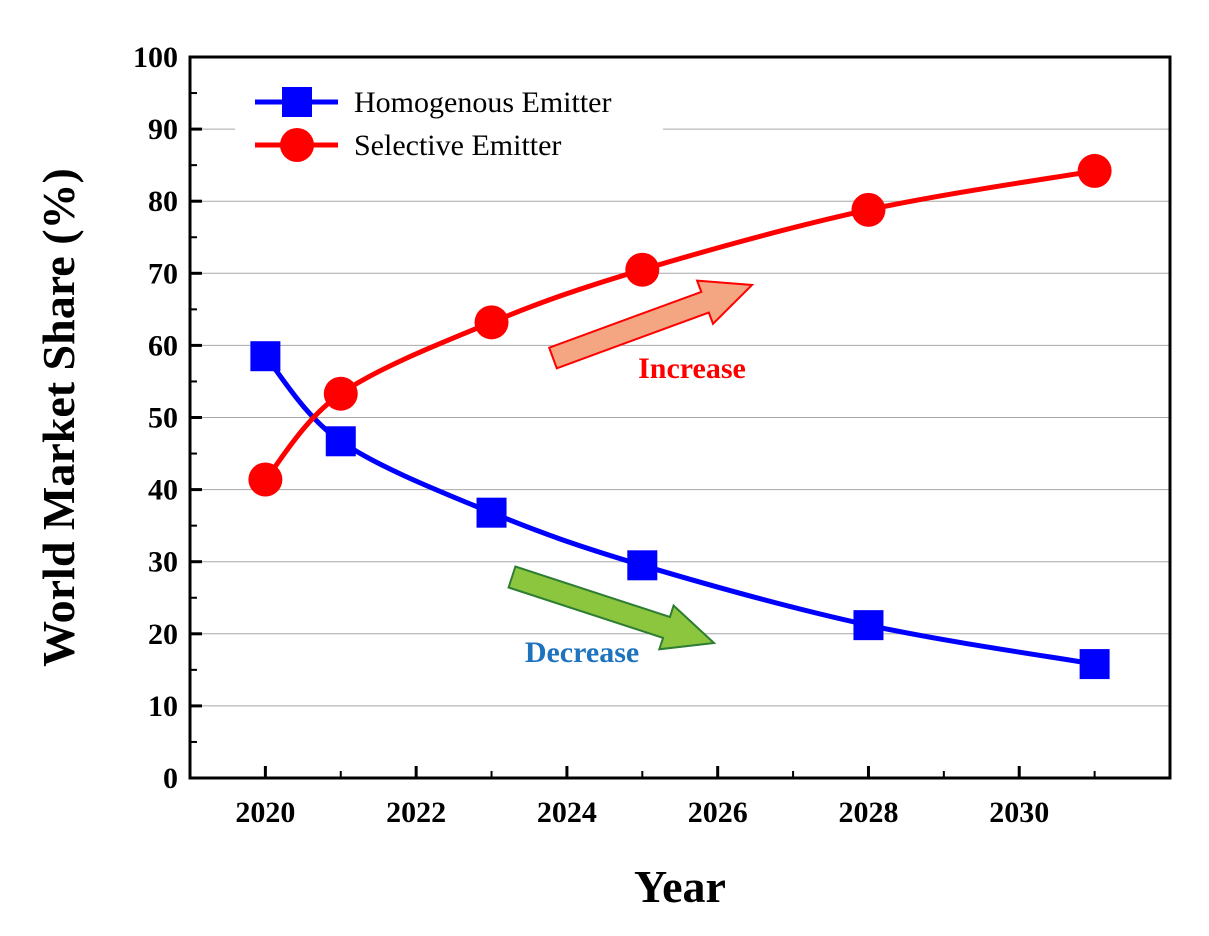 The image size is (1209, 936). I want to click on y-tick-label: 70, so click(163, 273).